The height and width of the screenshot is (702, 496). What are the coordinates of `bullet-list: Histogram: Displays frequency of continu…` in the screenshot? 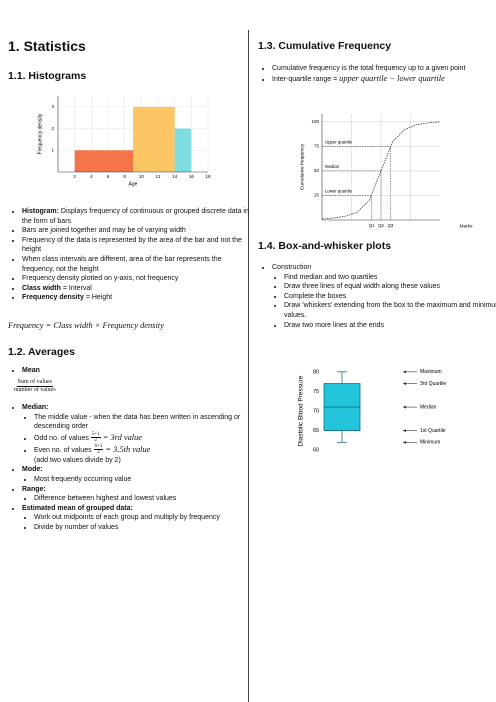 It's located at (131, 255).